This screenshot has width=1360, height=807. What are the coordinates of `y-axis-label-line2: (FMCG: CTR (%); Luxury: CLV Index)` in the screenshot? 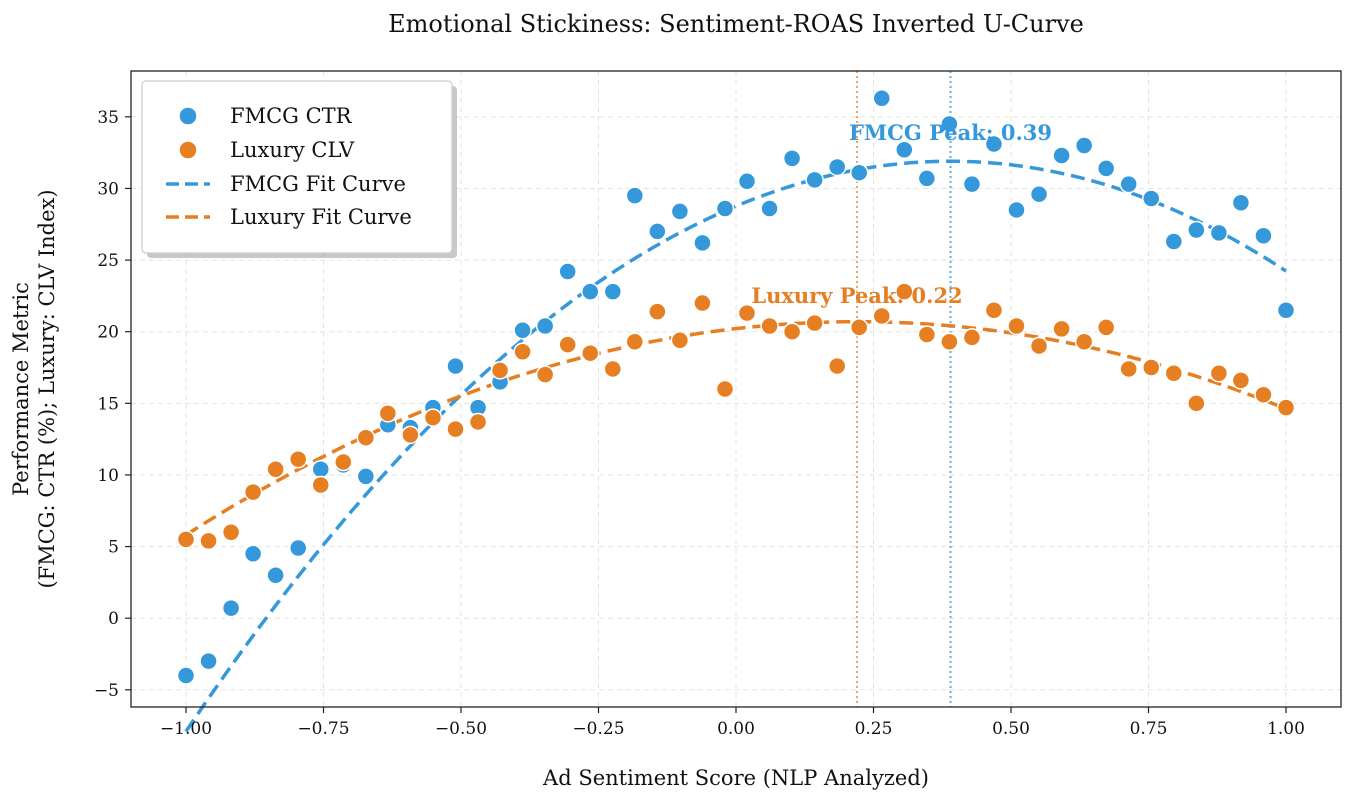 It's located at (47, 388).